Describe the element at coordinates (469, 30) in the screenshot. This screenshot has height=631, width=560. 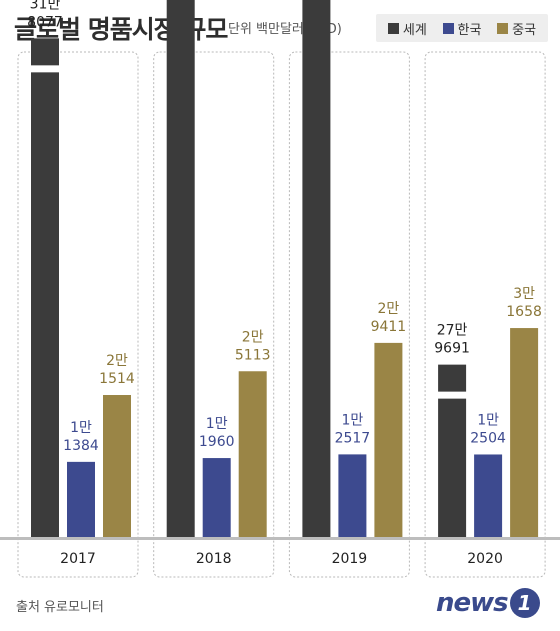
I see `legend-label-korea: 한국` at that location.